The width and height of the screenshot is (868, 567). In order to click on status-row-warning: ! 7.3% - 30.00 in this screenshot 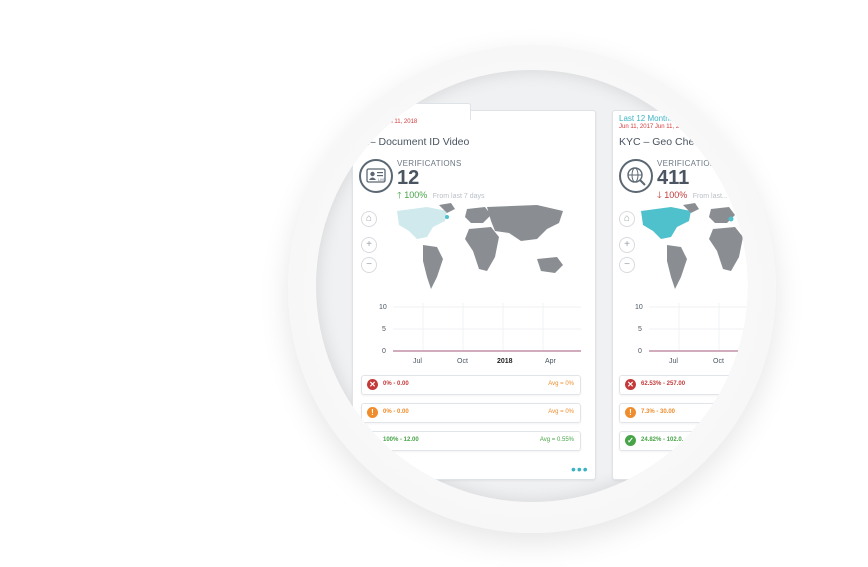, I will do `click(683, 413)`.